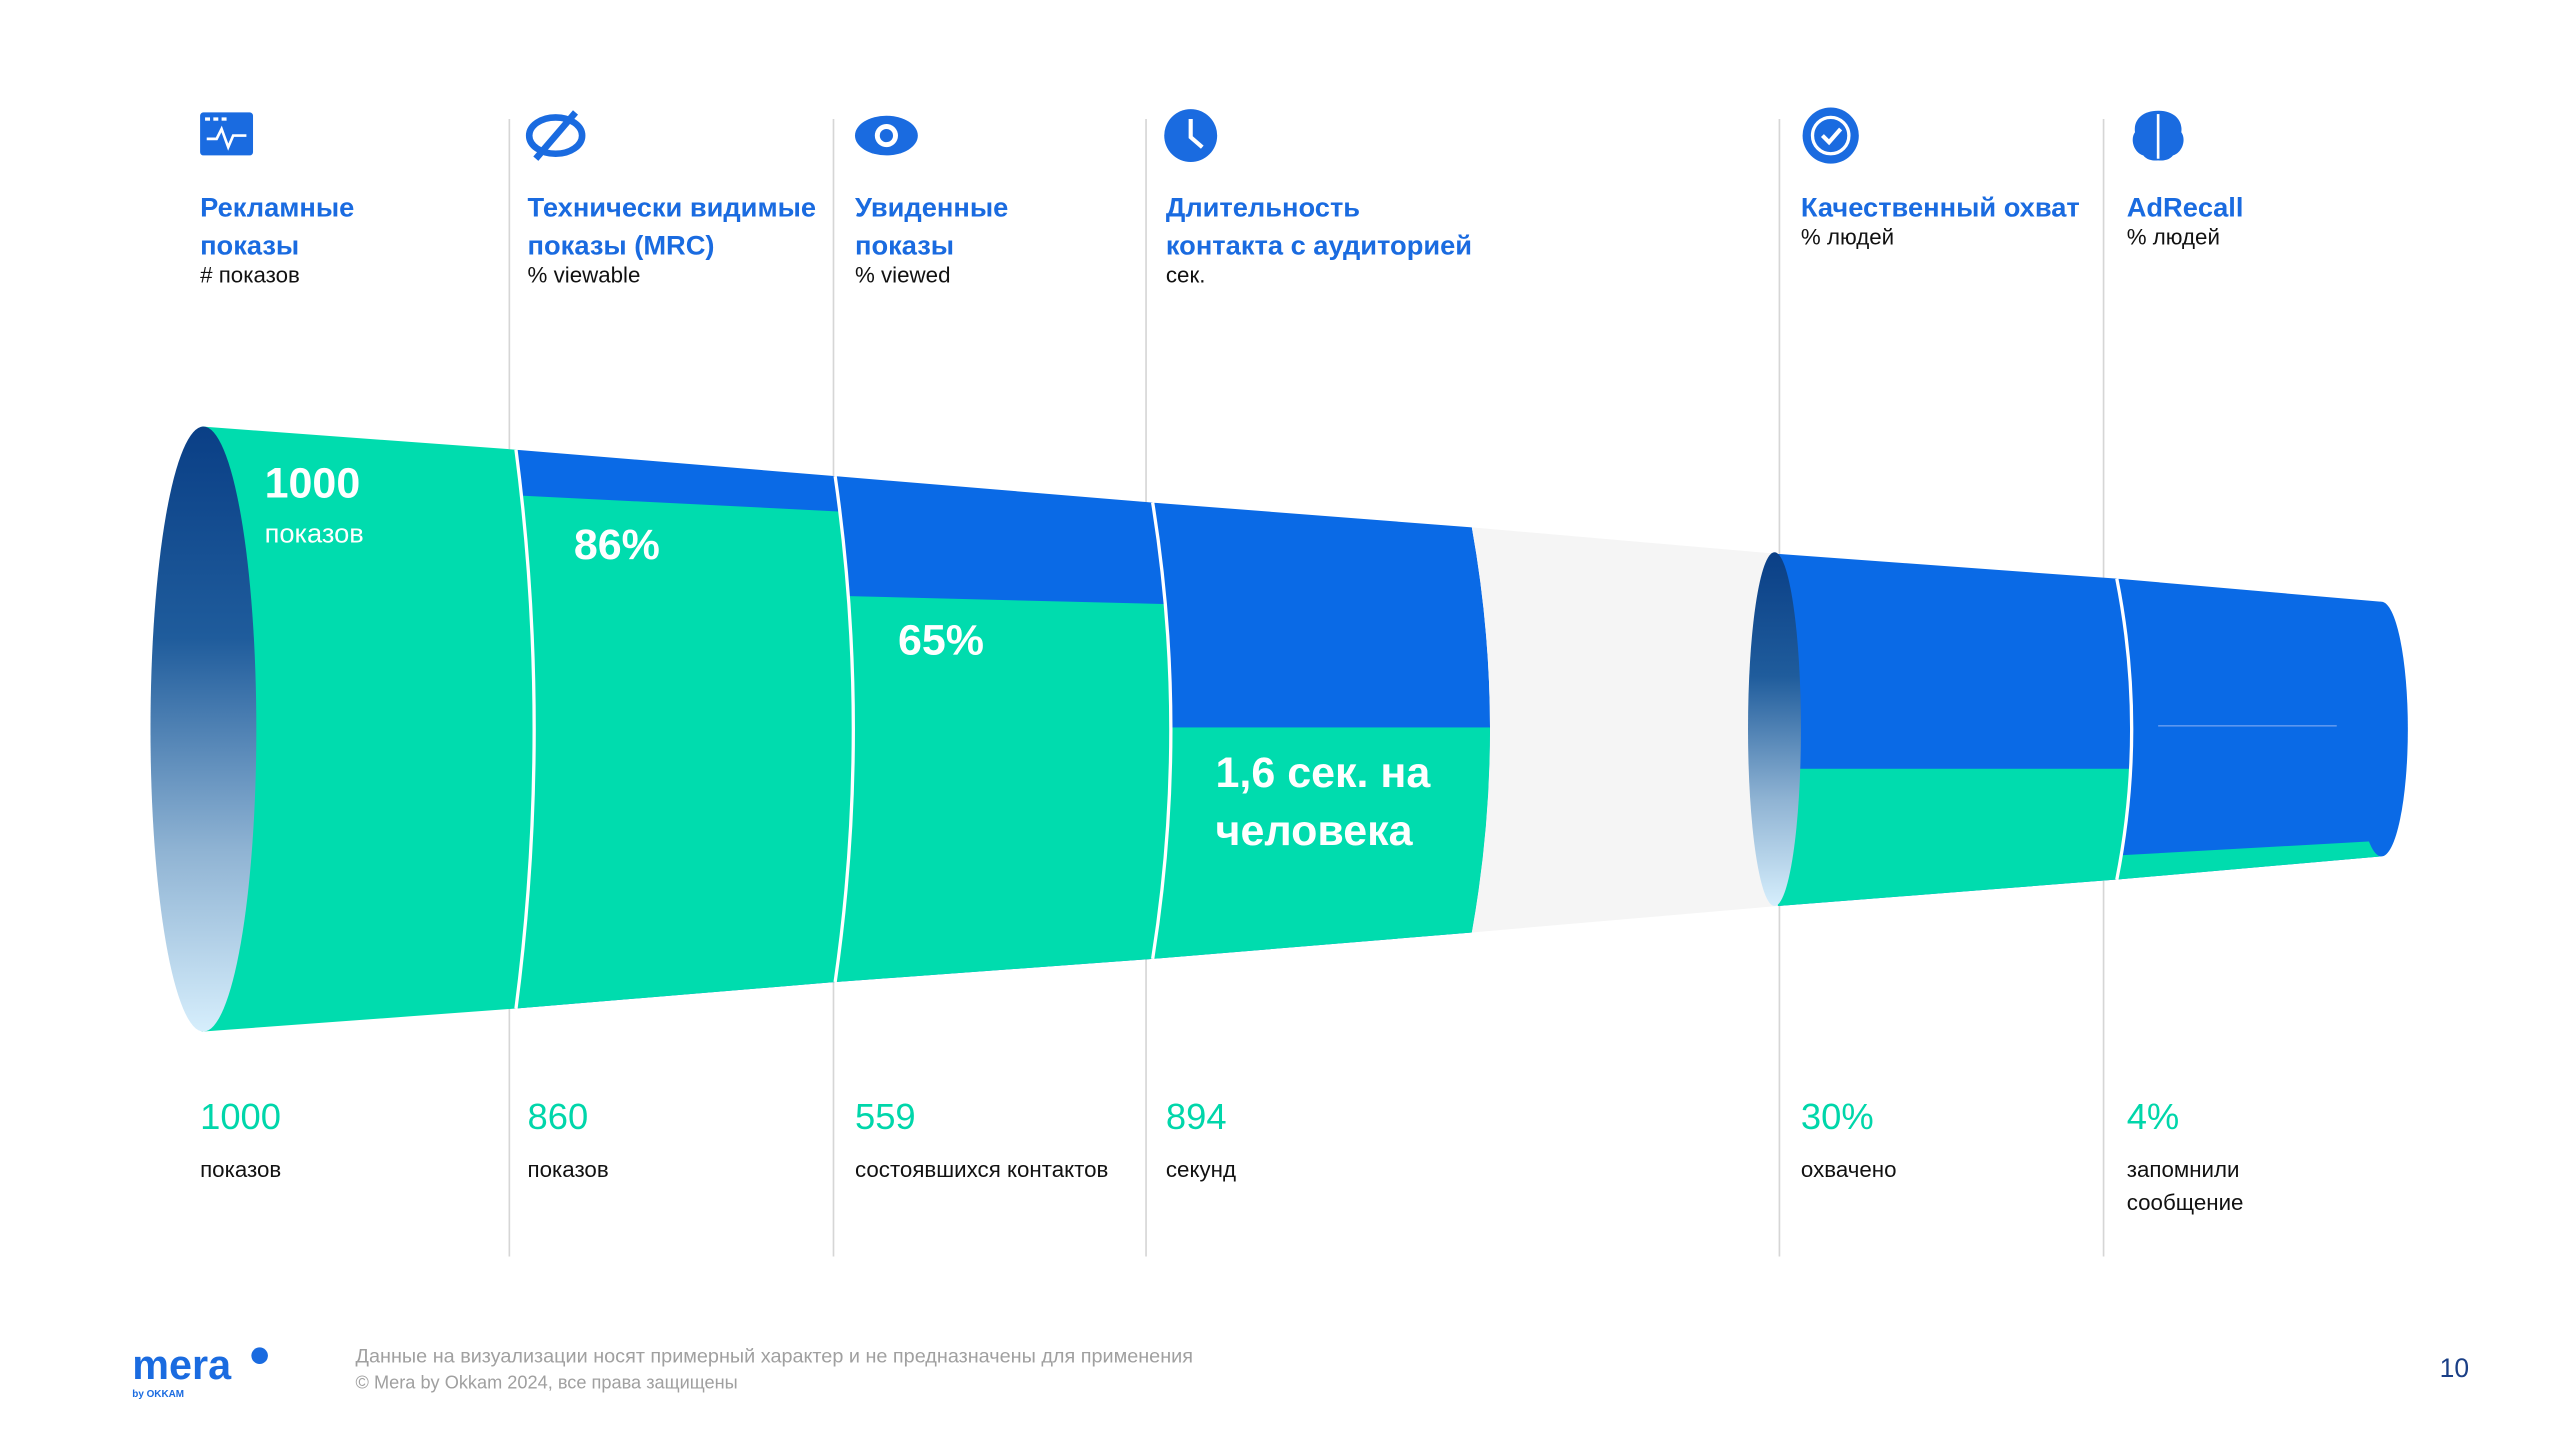 The image size is (2560, 1440). I want to click on column-value: 1000, so click(240, 1116).